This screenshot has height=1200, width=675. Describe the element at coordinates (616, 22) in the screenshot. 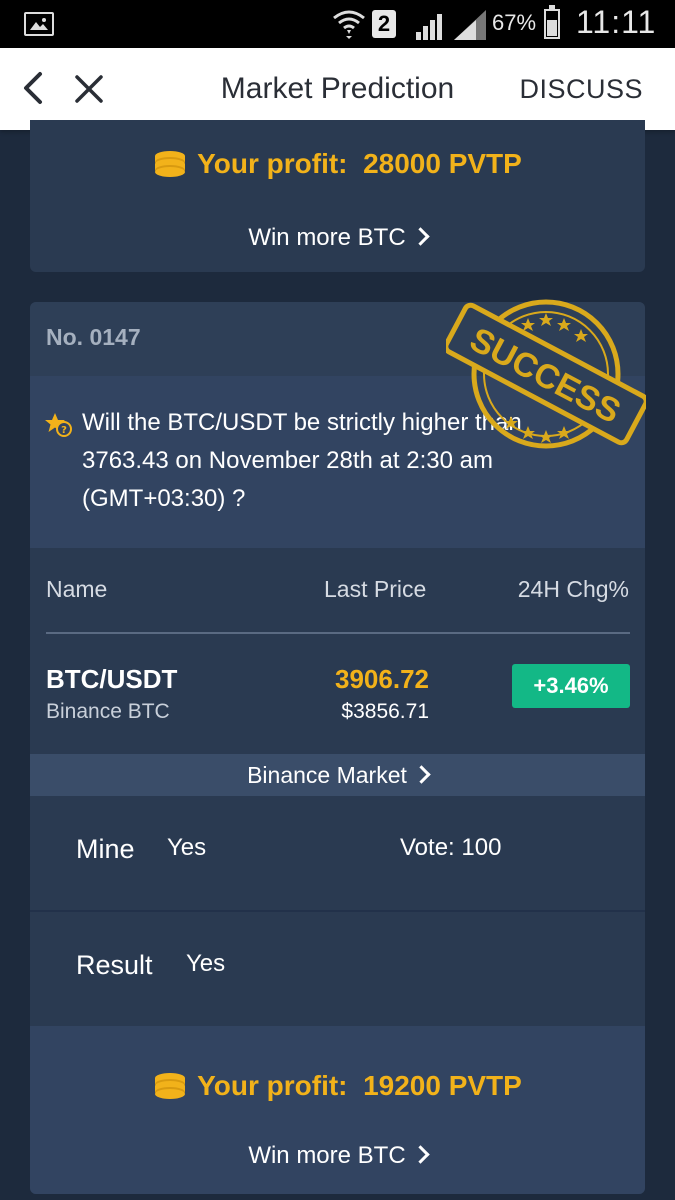

I see `clock: 11:11` at that location.